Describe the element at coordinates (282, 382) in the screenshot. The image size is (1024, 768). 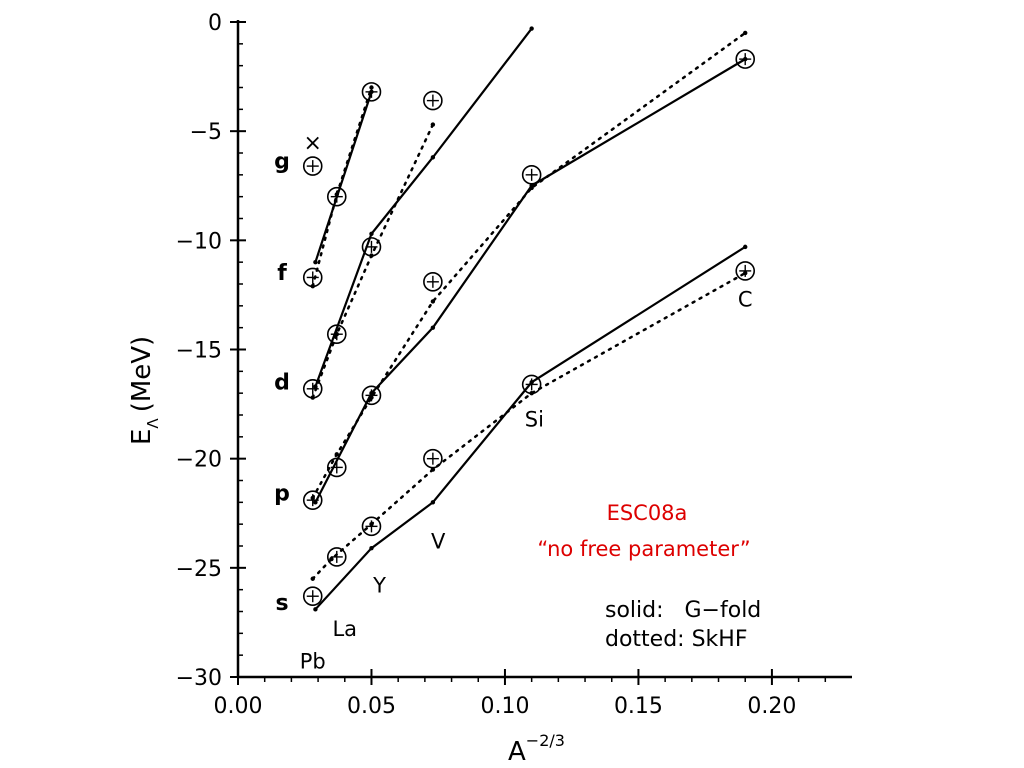
I see `wave-label-d: d` at that location.